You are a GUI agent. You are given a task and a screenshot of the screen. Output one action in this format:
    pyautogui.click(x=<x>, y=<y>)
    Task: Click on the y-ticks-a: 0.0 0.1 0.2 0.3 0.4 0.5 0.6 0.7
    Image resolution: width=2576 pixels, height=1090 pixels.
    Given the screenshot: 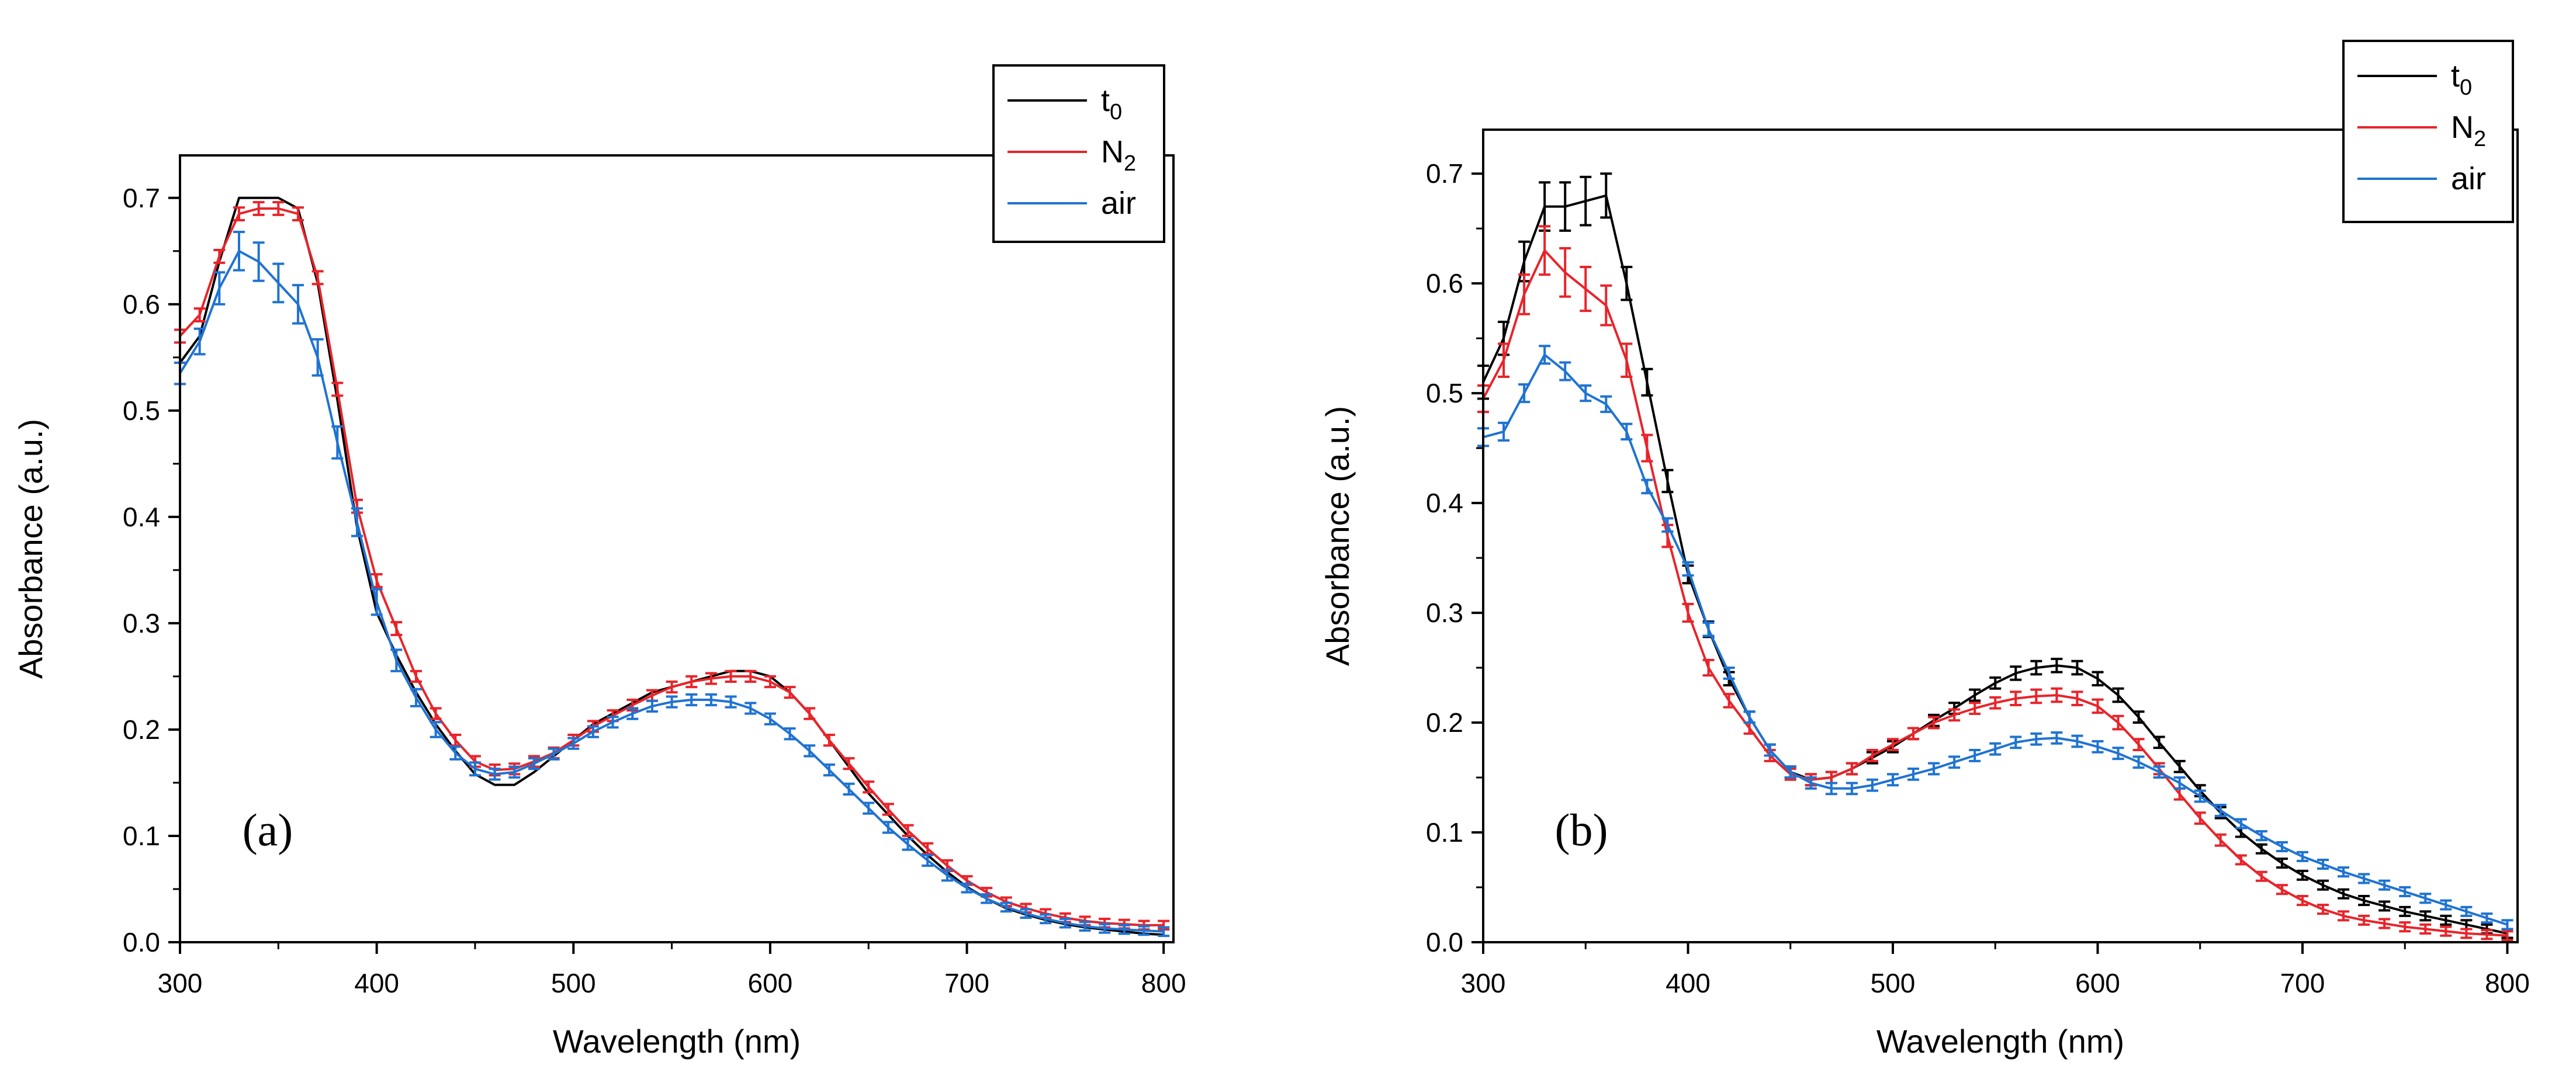 What is the action you would take?
    pyautogui.click(x=151, y=570)
    